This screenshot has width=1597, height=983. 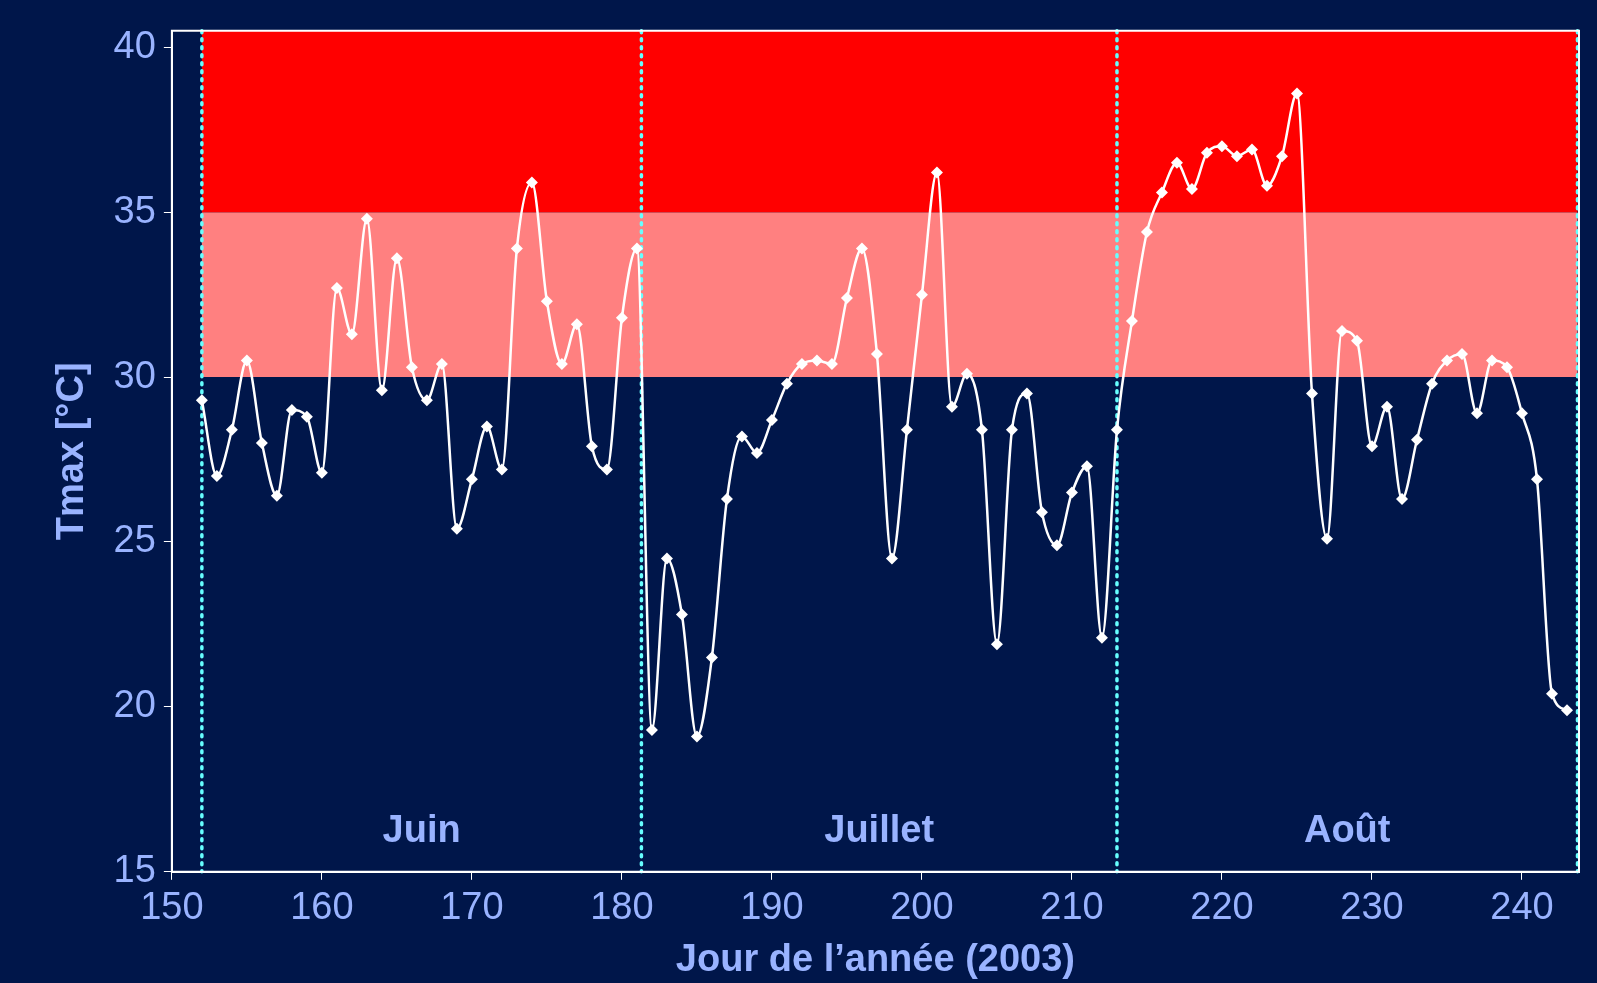 What do you see at coordinates (134, 704) in the screenshot?
I see `y-tick-label: 20` at bounding box center [134, 704].